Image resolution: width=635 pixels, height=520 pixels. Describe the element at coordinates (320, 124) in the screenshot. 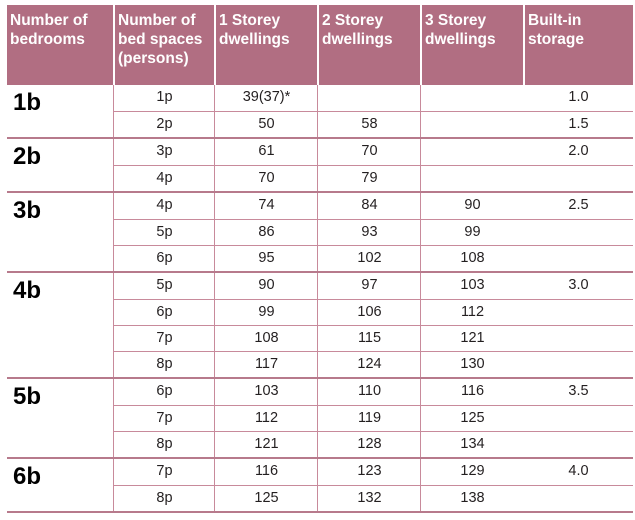

I see `table-row: 2p 50 58 1.5` at that location.